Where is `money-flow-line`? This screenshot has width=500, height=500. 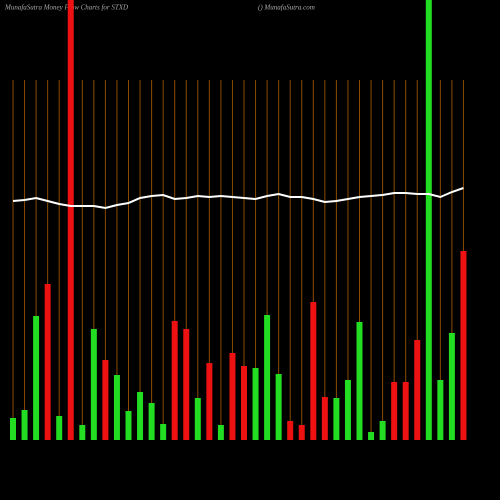
money-flow-line is located at coordinates (238, 198).